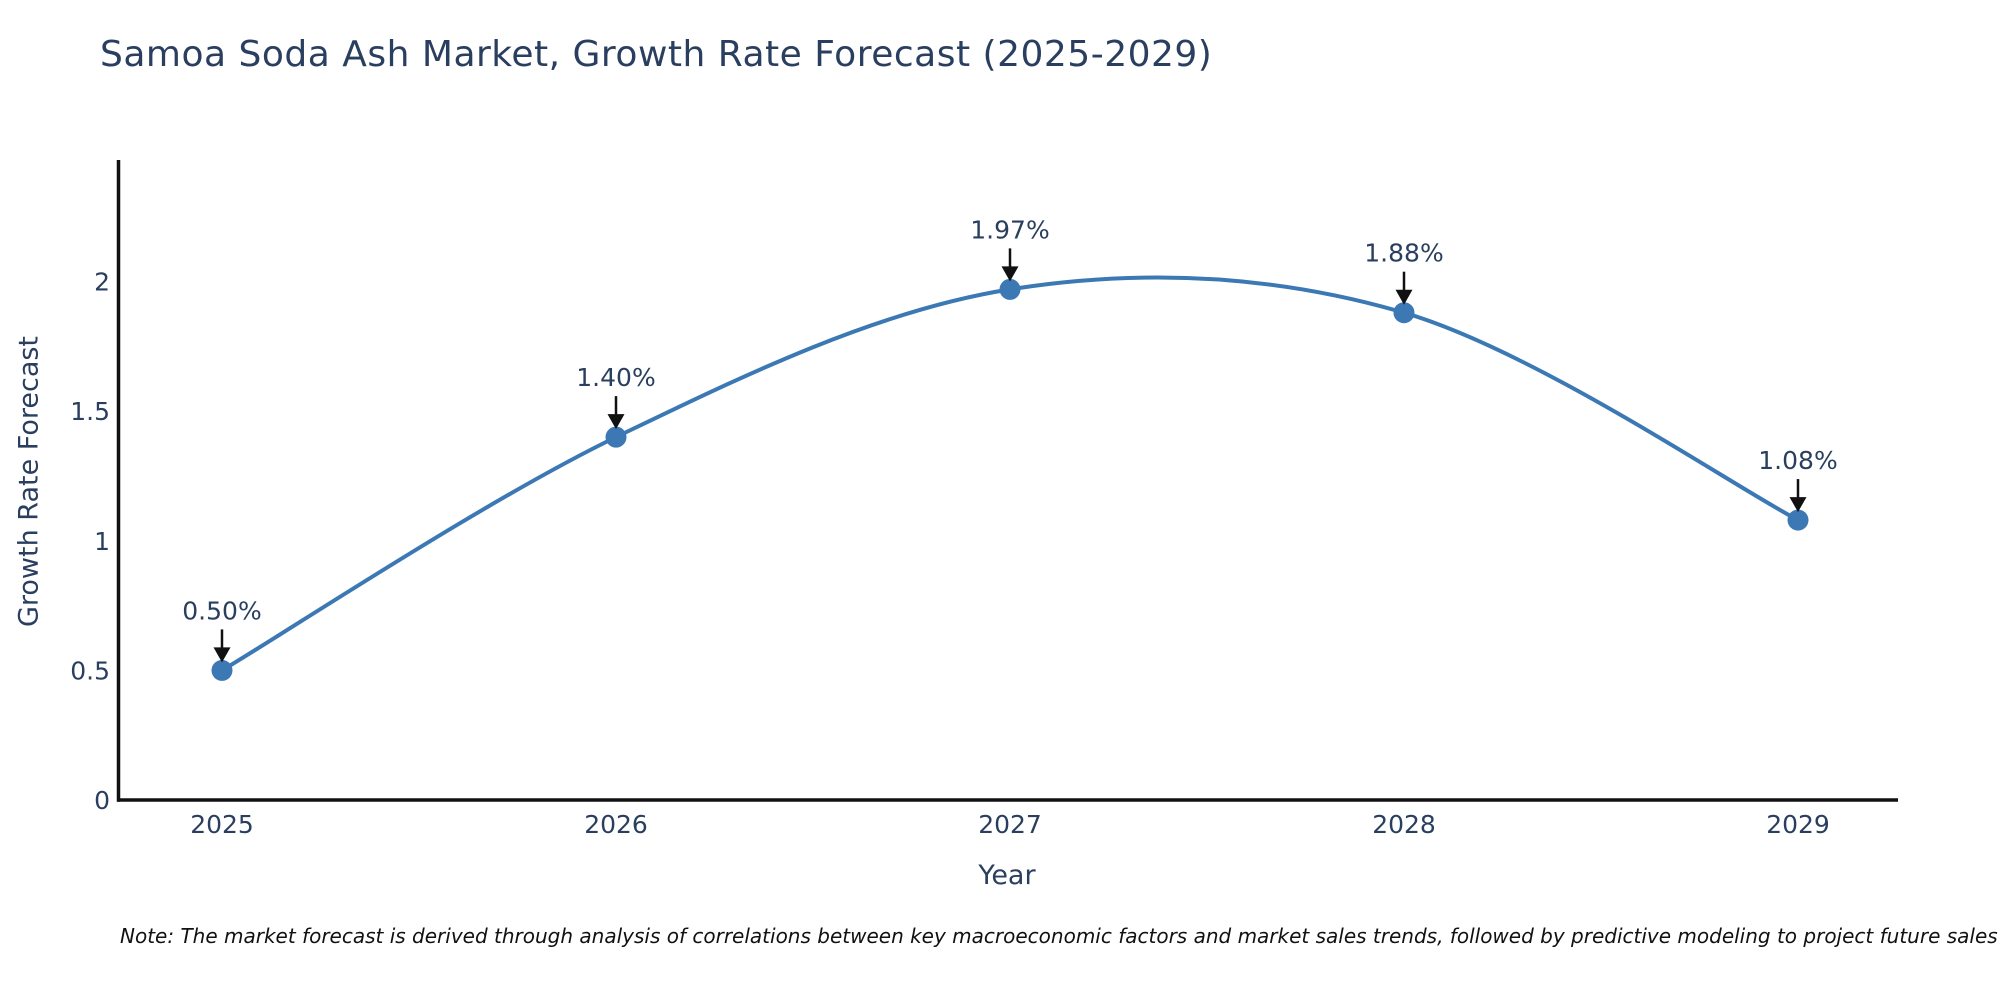 The image size is (2000, 1000). I want to click on x-tick-label: 2028, so click(1404, 824).